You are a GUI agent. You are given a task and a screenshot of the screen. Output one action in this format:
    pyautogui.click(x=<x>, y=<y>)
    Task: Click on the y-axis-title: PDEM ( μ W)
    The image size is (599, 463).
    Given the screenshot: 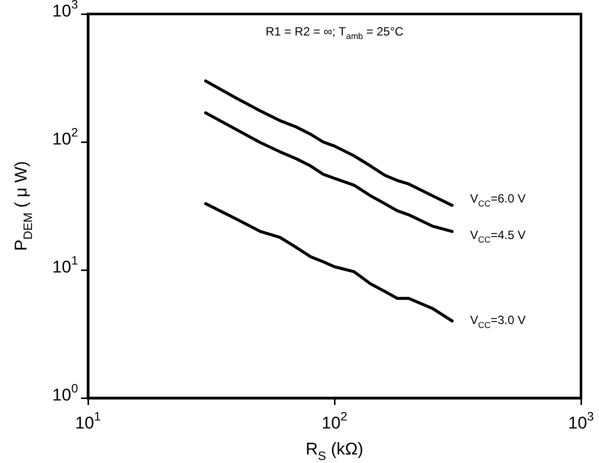 What is the action you would take?
    pyautogui.click(x=24, y=206)
    